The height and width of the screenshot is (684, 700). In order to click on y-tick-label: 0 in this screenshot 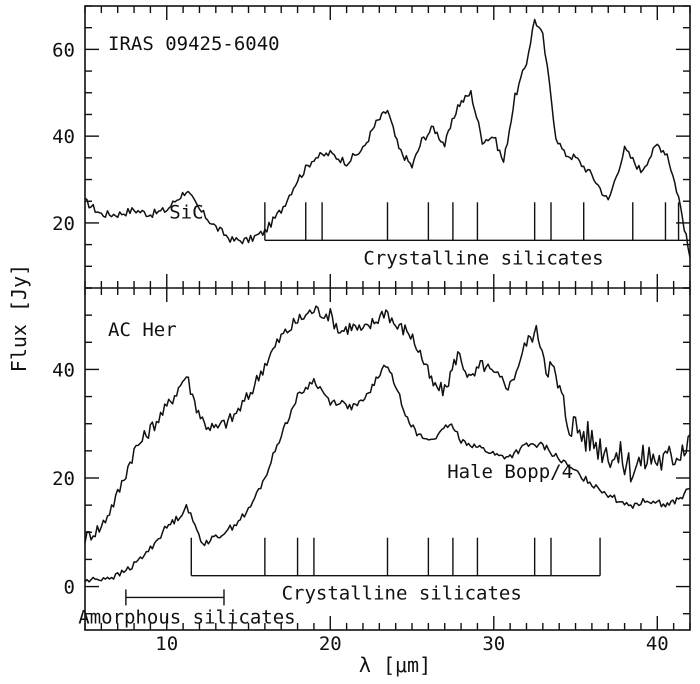, I will do `click(69, 588)`.